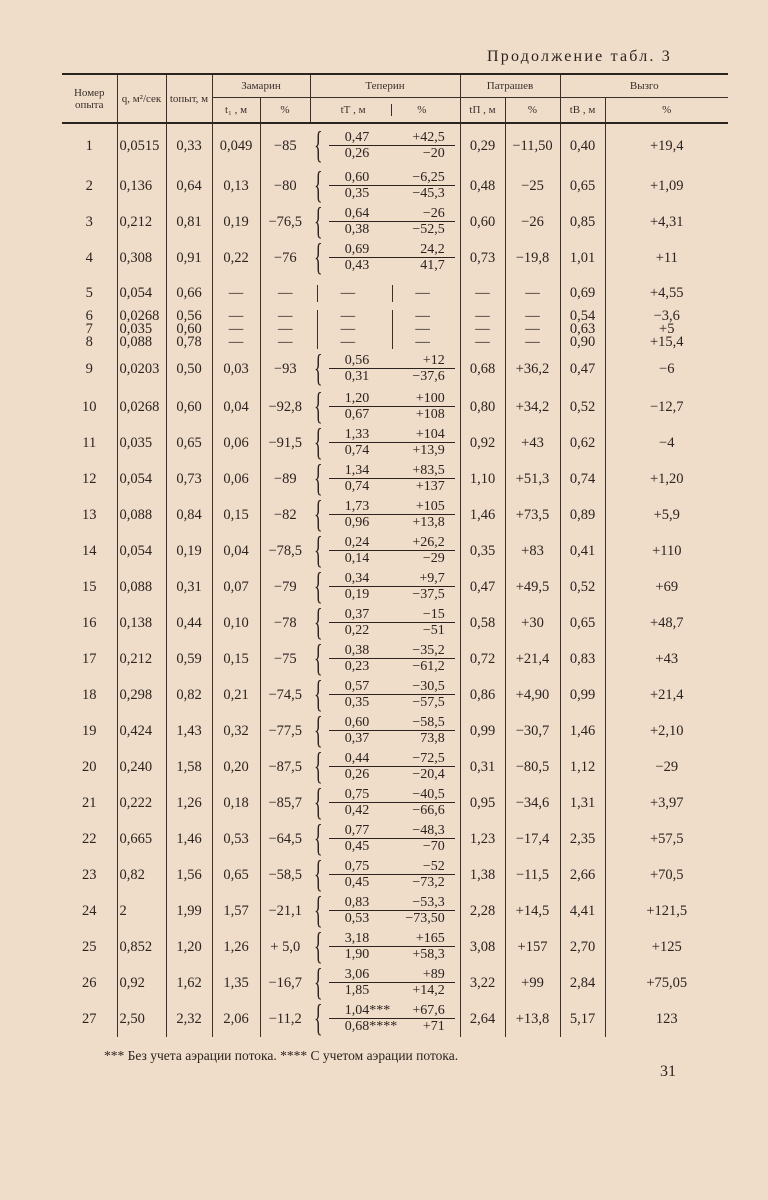 Image resolution: width=768 pixels, height=1200 pixels. What do you see at coordinates (141, 369) in the screenshot?
I see `cell-q: 0,0203` at bounding box center [141, 369].